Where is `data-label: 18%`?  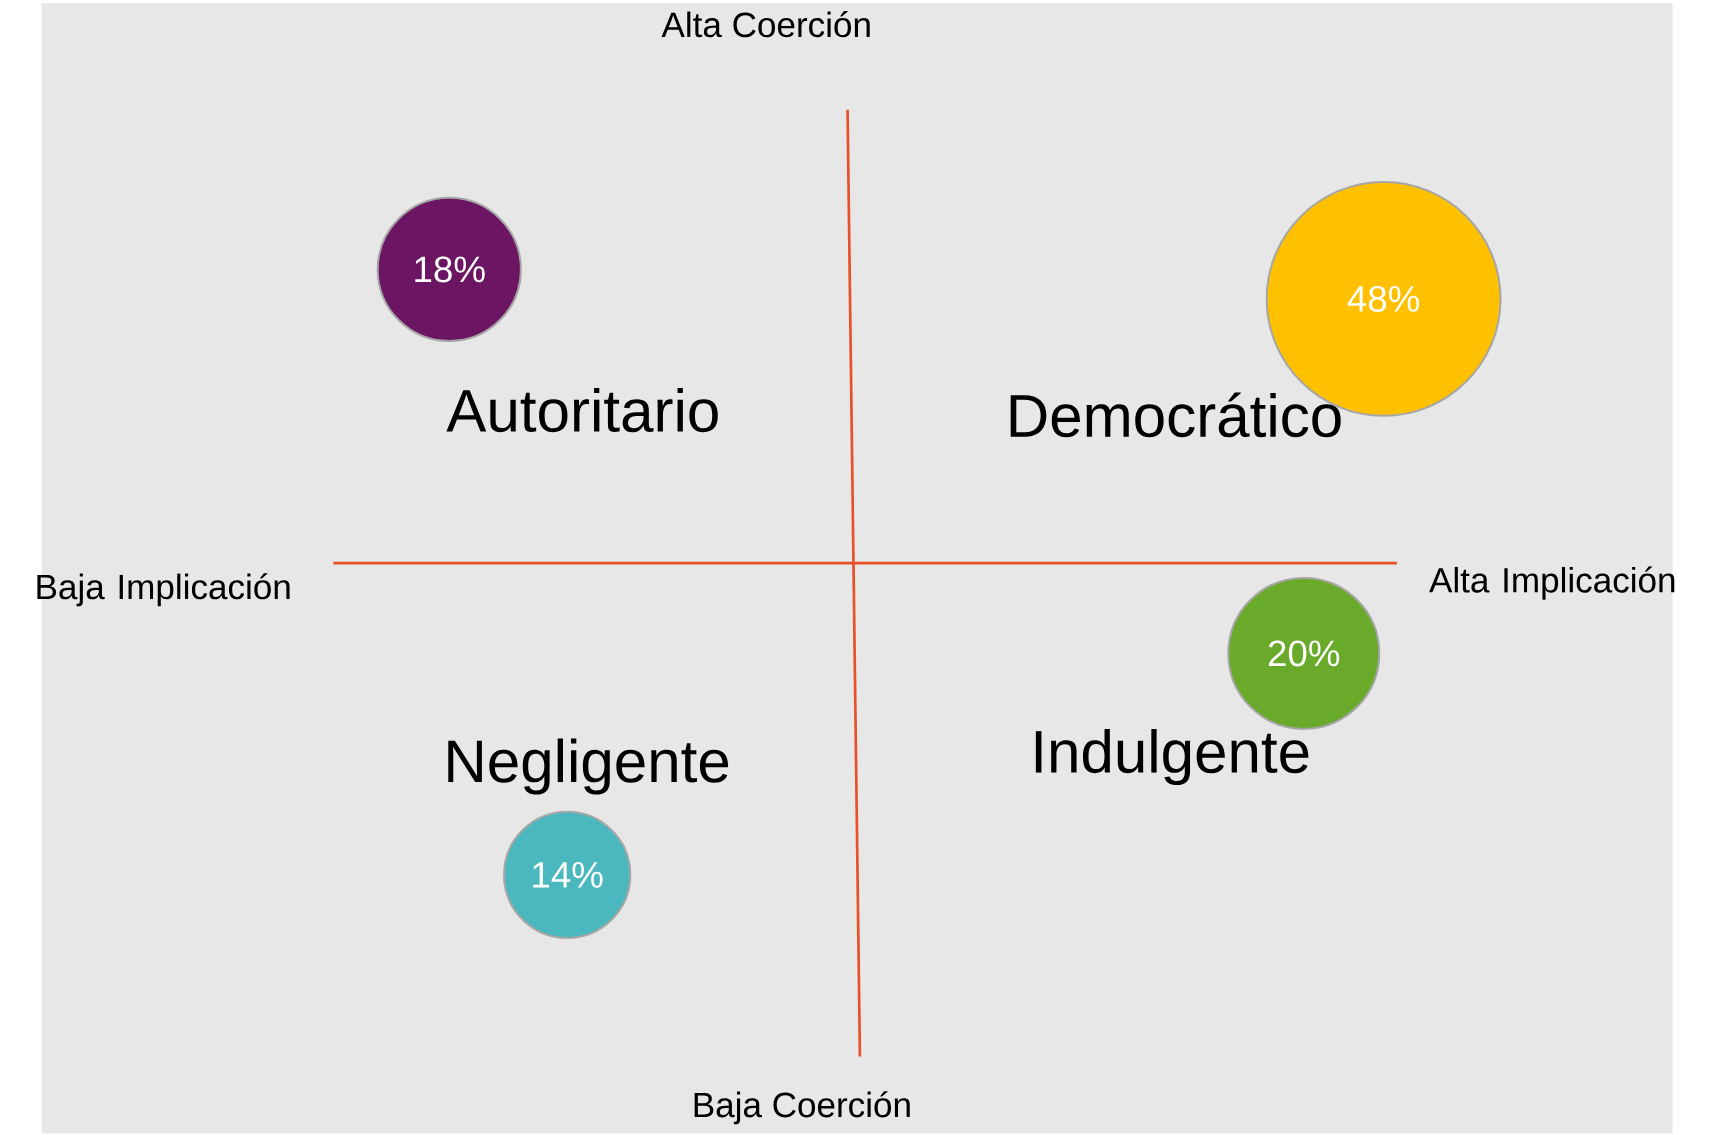
data-label: 18% is located at coordinates (450, 269).